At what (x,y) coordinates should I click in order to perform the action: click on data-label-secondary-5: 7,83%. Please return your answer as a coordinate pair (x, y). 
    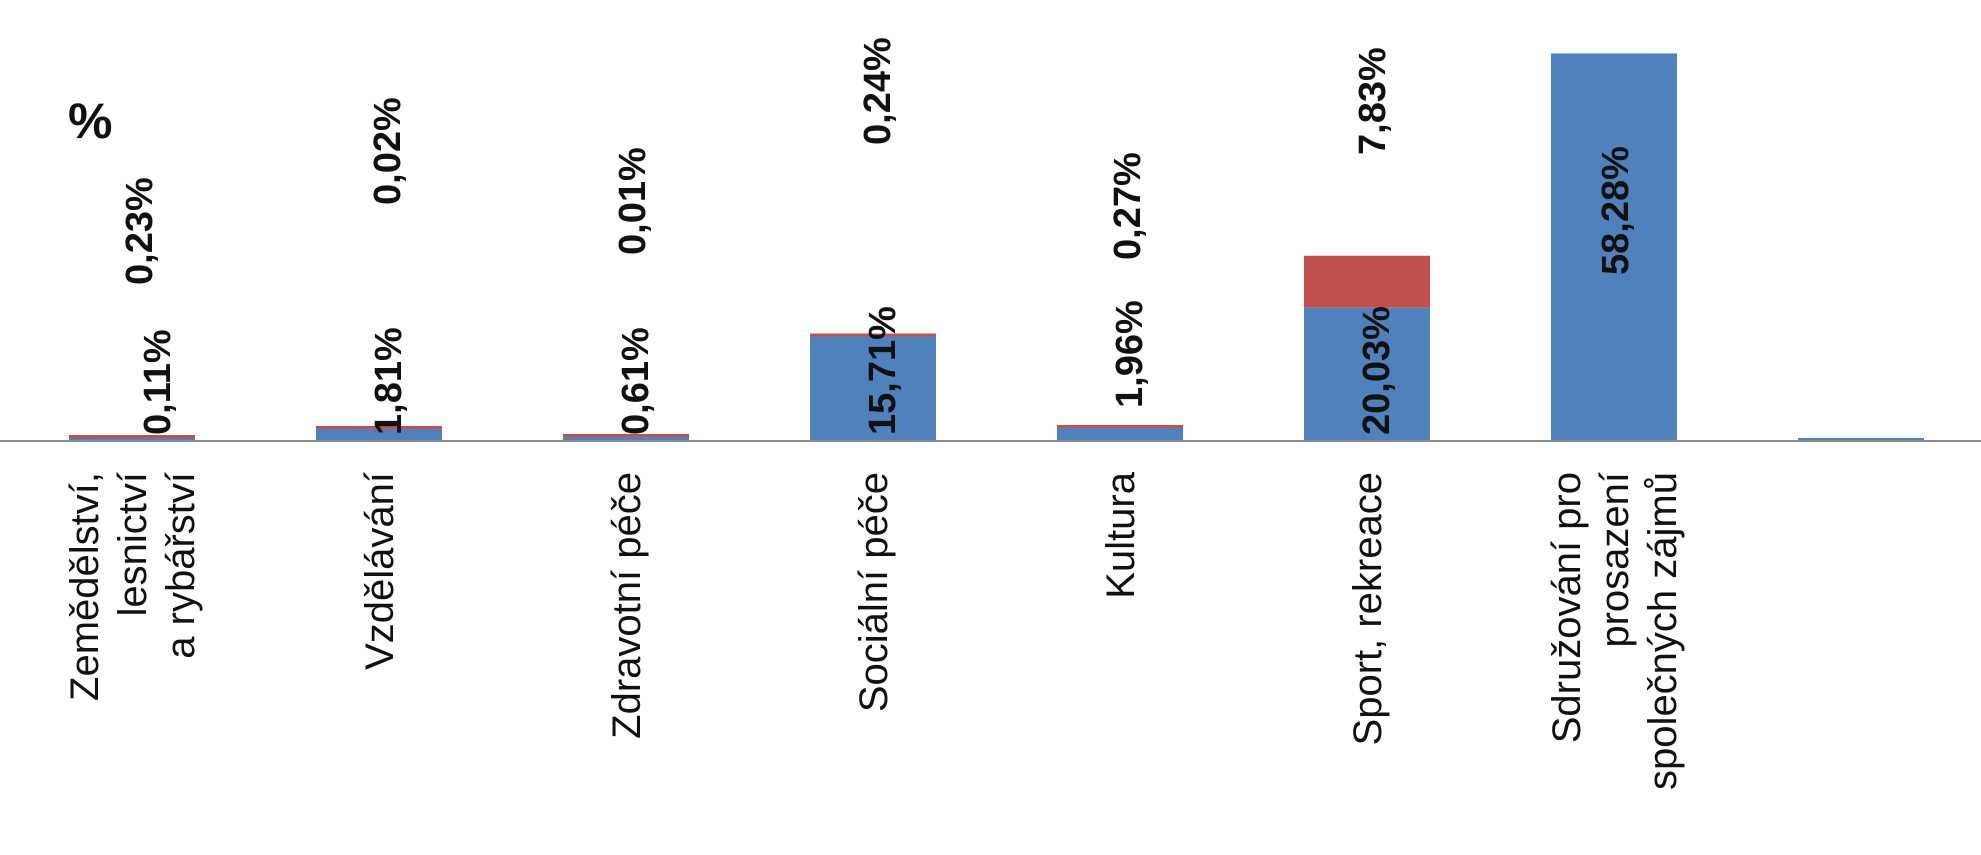
    Looking at the image, I should click on (1373, 101).